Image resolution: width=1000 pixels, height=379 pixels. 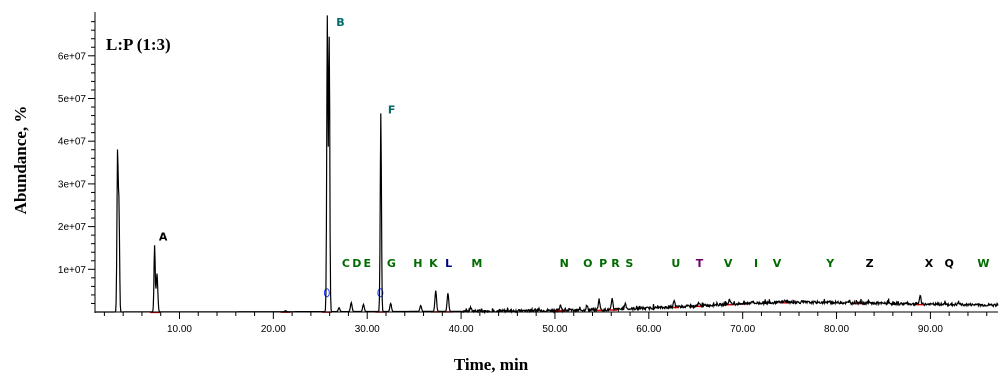 What do you see at coordinates (392, 109) in the screenshot?
I see `peak-label: F` at bounding box center [392, 109].